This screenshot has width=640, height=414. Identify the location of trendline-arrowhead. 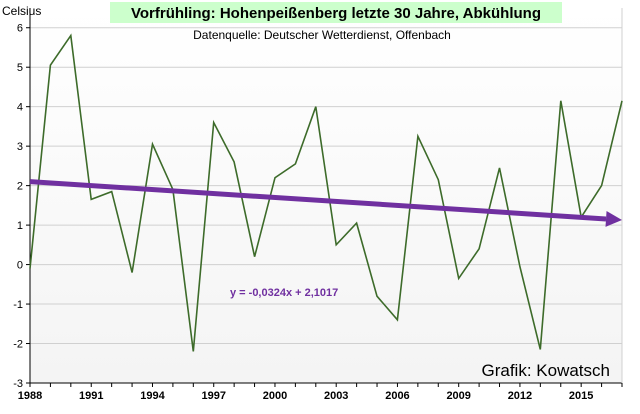
(613, 218).